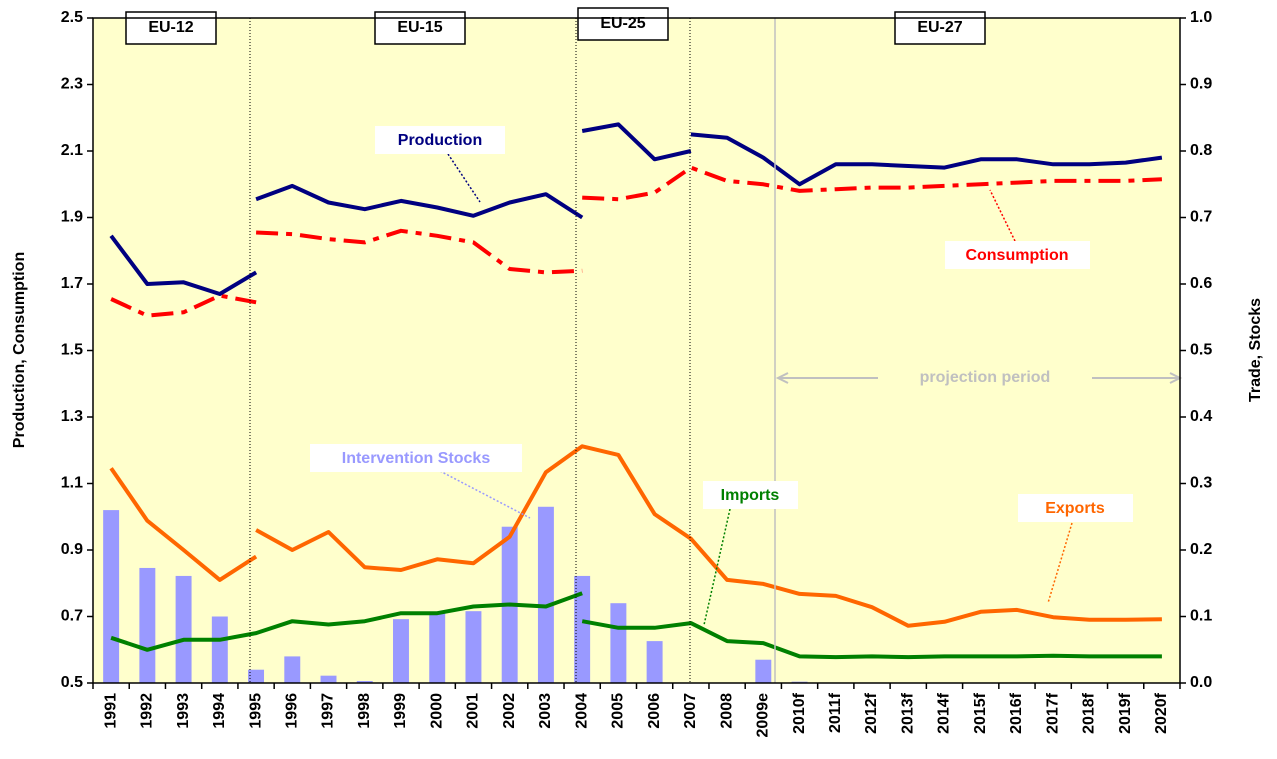  Describe the element at coordinates (72, 549) in the screenshot. I see `y-tick-label: 0.9` at that location.